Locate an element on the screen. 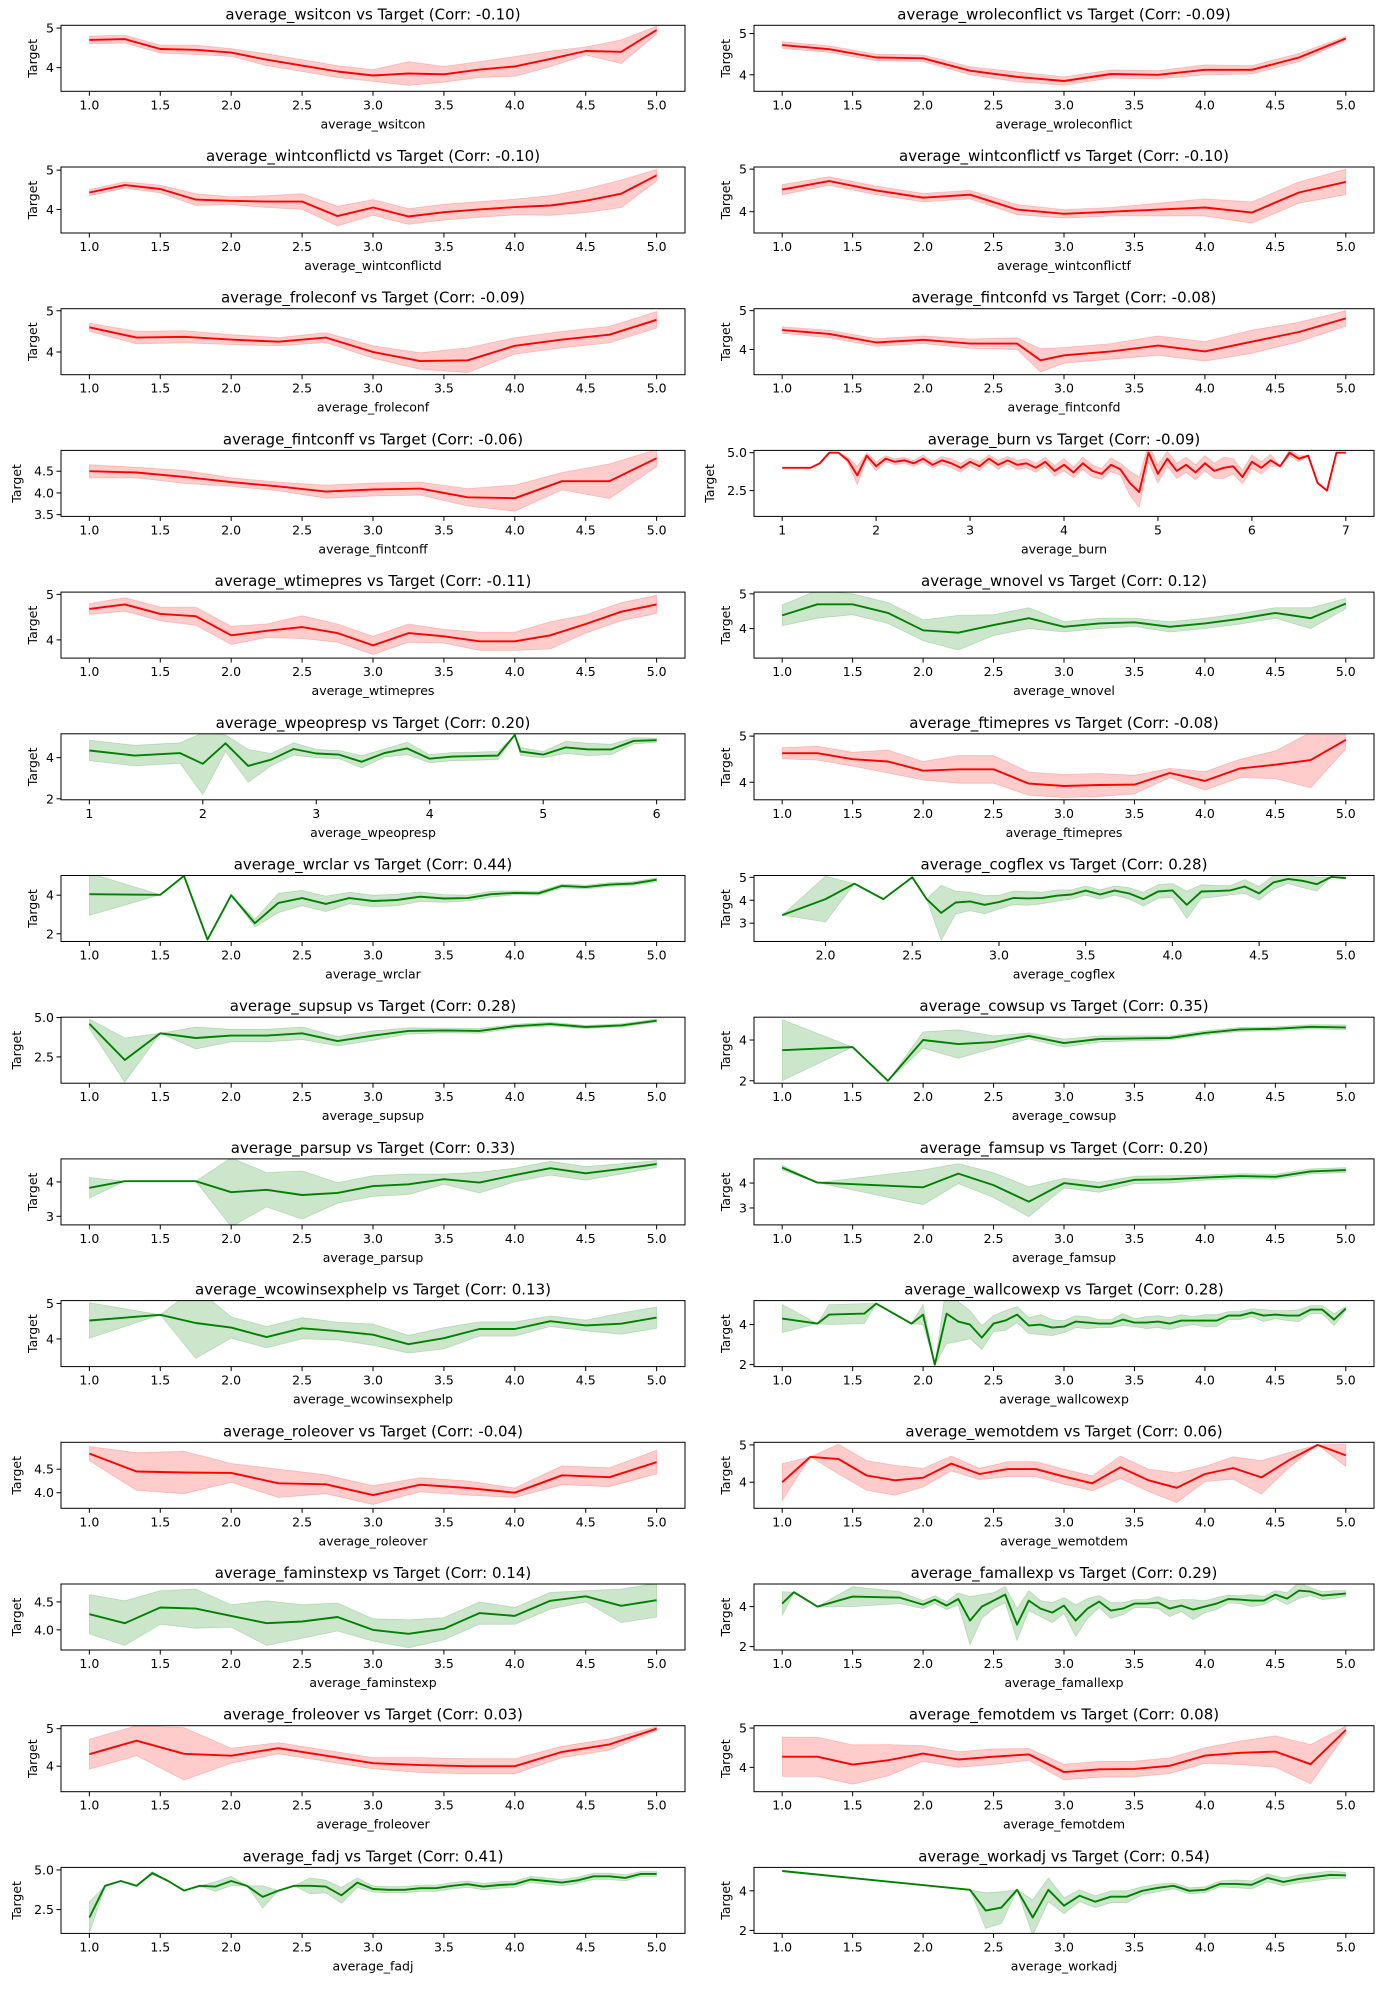 Image resolution: width=1389 pixels, height=1989 pixels. y-tick-label: 5.0 is located at coordinates (737, 452).